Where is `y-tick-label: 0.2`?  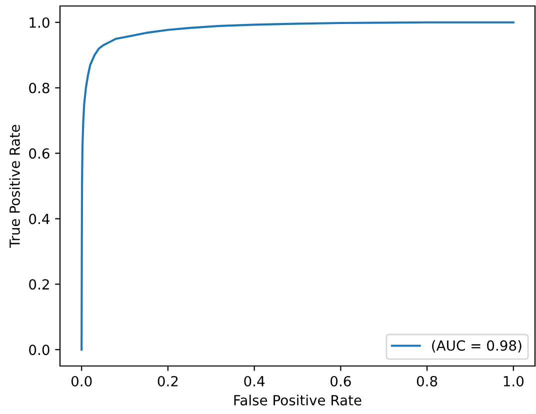 y-tick-label: 0.2 is located at coordinates (39, 284).